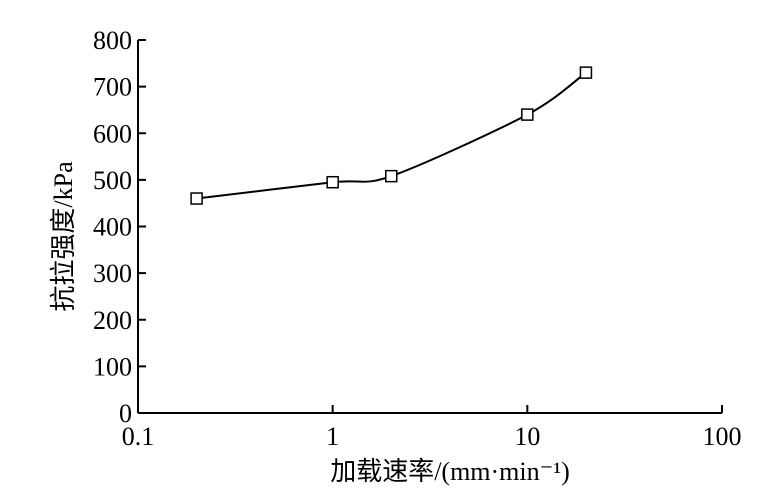 The width and height of the screenshot is (768, 495). What do you see at coordinates (112, 273) in the screenshot?
I see `y-tick-label: 300` at bounding box center [112, 273].